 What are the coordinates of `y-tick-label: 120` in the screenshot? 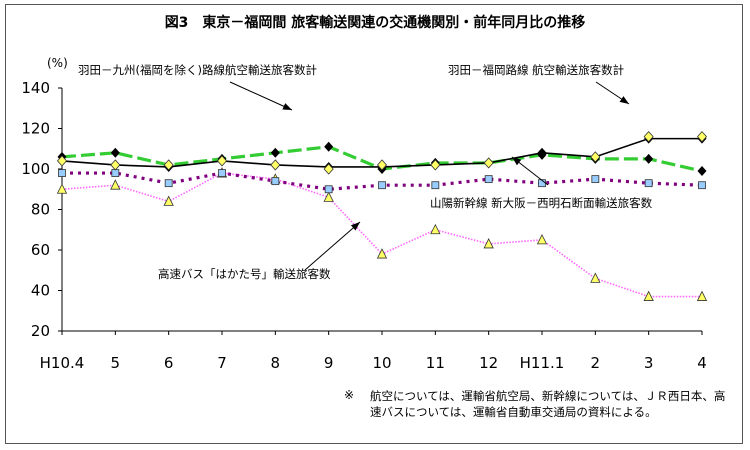 It's located at (35, 129).